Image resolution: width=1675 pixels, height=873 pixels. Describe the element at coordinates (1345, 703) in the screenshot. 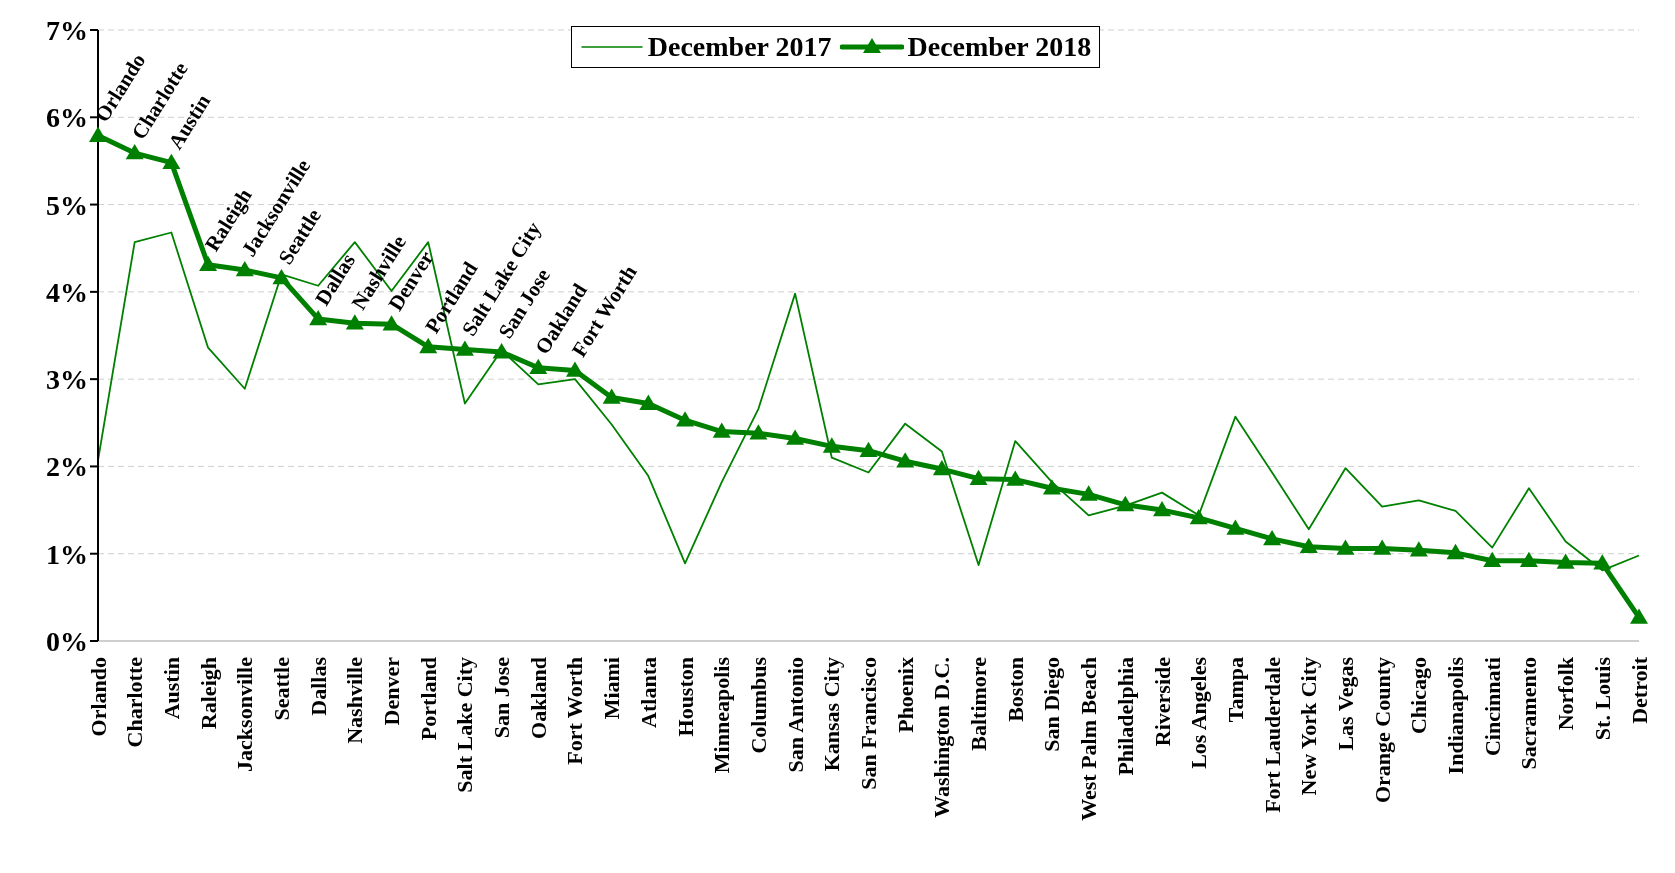

I see `x-tick-label: Las Vegas` at that location.